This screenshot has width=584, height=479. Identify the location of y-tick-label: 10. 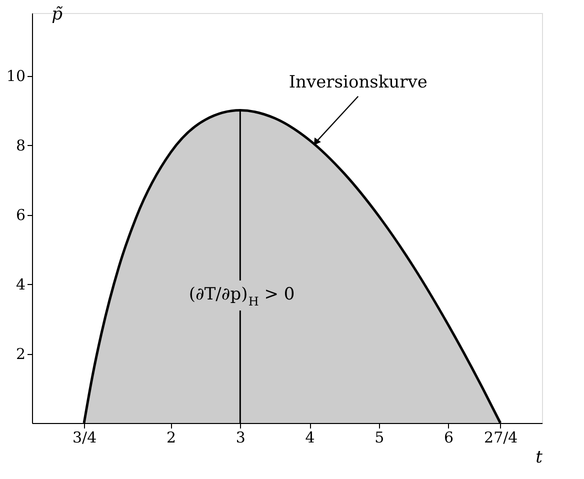
(16, 76).